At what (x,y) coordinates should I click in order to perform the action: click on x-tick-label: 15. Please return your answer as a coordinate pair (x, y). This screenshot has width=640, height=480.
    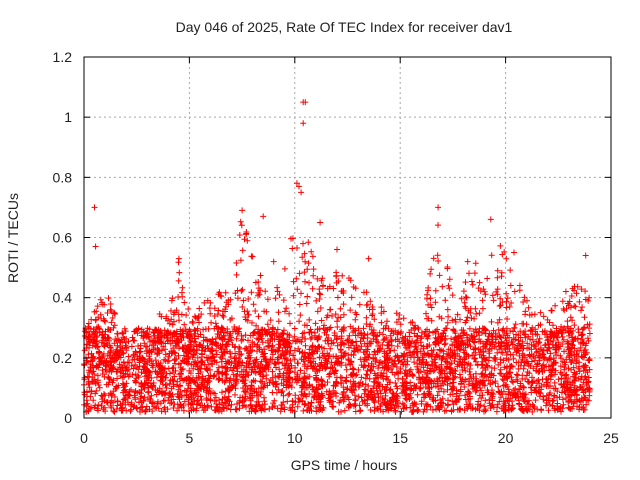
    Looking at the image, I should click on (400, 438).